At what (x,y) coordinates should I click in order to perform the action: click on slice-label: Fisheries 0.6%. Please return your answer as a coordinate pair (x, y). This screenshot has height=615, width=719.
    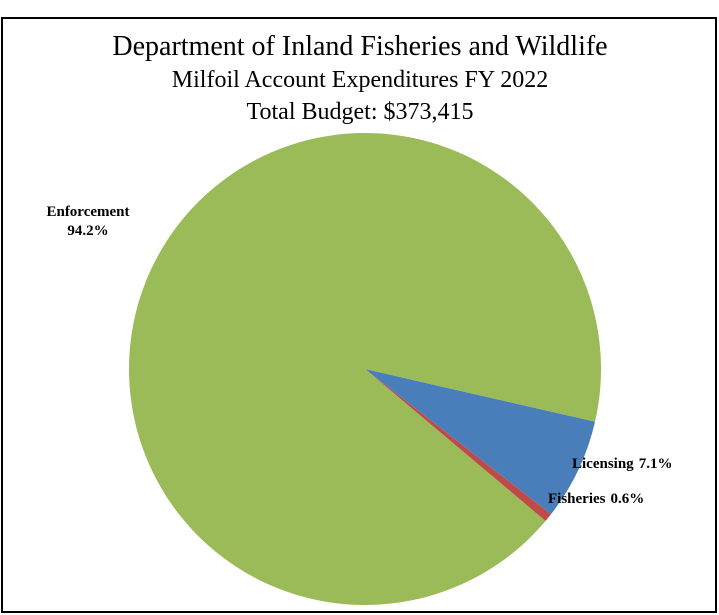
    Looking at the image, I should click on (596, 499).